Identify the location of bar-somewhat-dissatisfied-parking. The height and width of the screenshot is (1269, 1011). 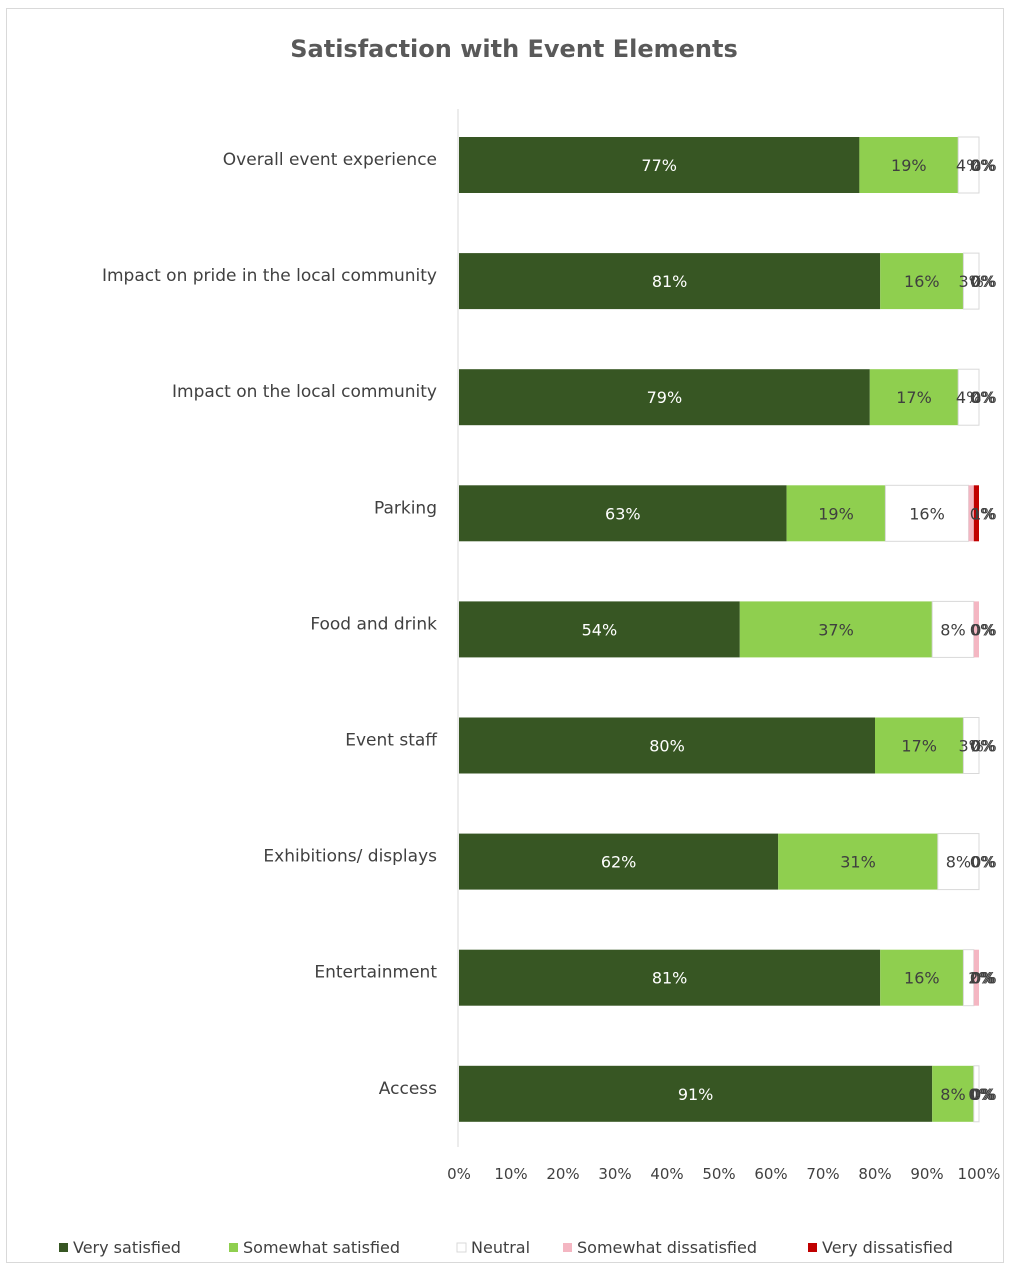
(971, 513).